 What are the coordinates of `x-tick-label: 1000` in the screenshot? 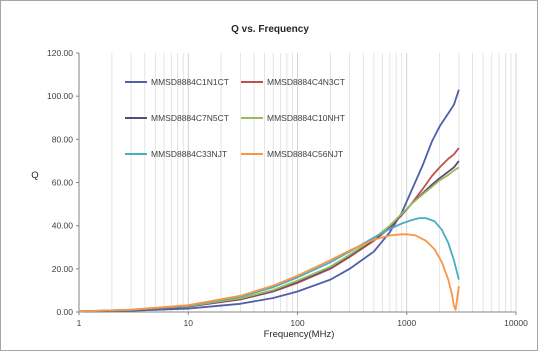 It's located at (406, 323).